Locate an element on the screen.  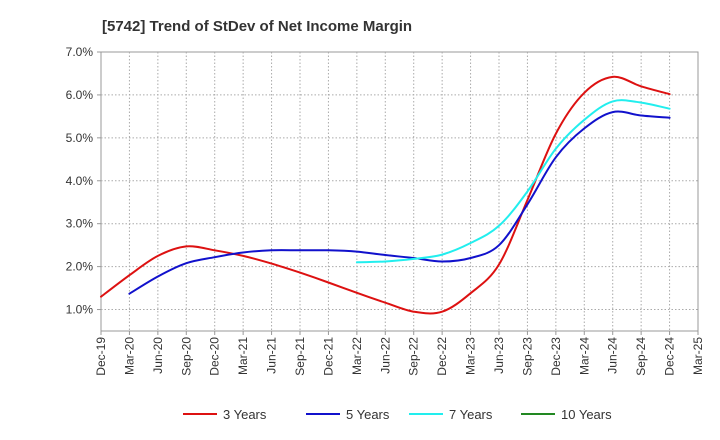
x-tick-label: Mar-25 is located at coordinates (698, 356).